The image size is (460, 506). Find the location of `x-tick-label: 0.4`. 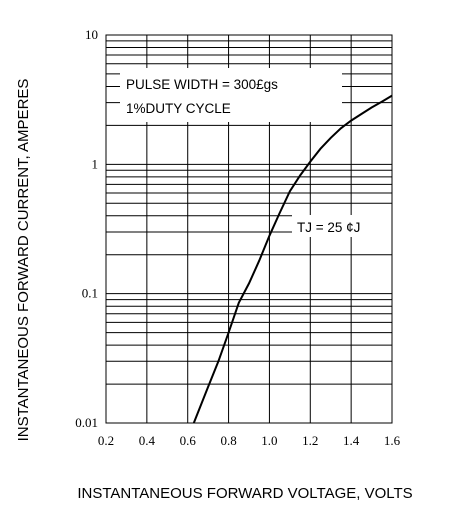

x-tick-label: 0.4 is located at coordinates (147, 440).